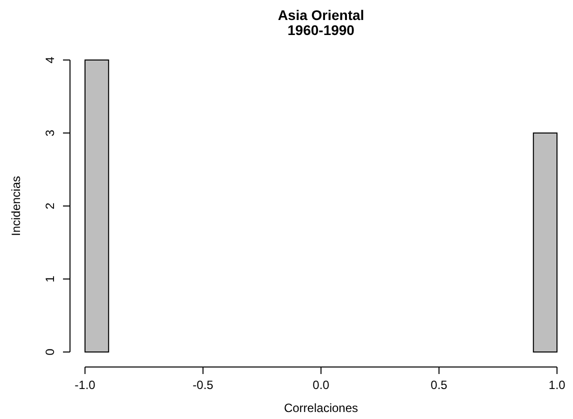 The width and height of the screenshot is (573, 419). Describe the element at coordinates (321, 408) in the screenshot. I see `x-axis-title: Correlaciones` at that location.